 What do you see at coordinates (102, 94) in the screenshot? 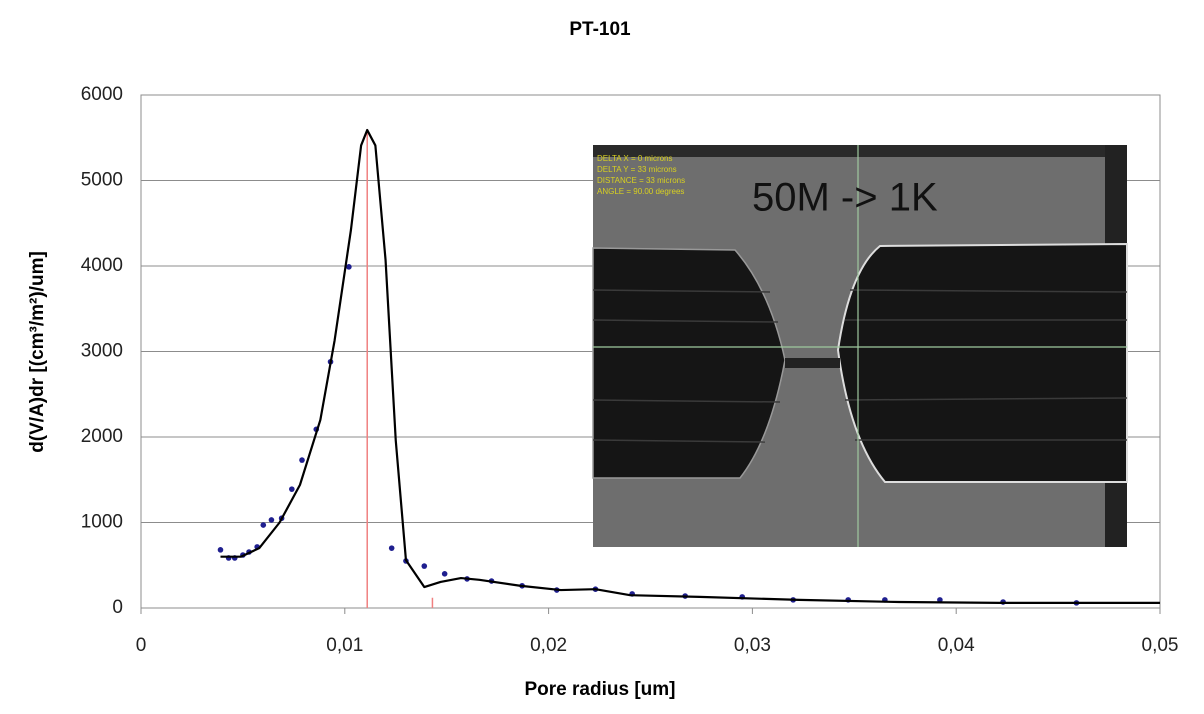
I see `y-tick-label: 6000` at bounding box center [102, 94].